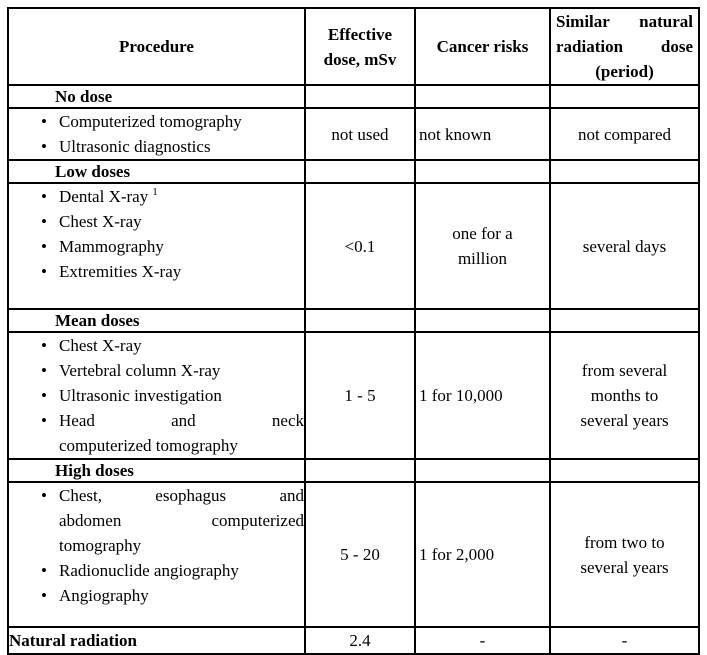 This screenshot has height=655, width=707. I want to click on effective-dose-cell: 1 - 5, so click(360, 395).